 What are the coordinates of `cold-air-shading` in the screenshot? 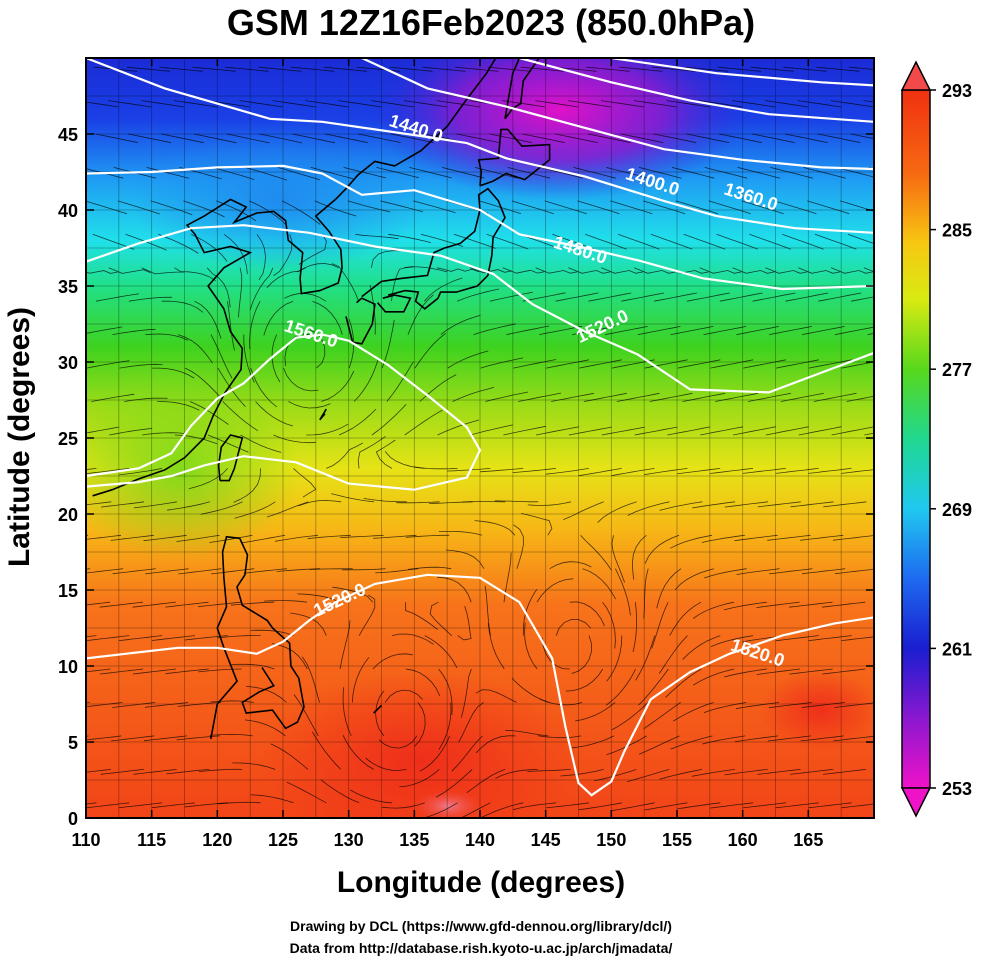 It's located at (280, 200).